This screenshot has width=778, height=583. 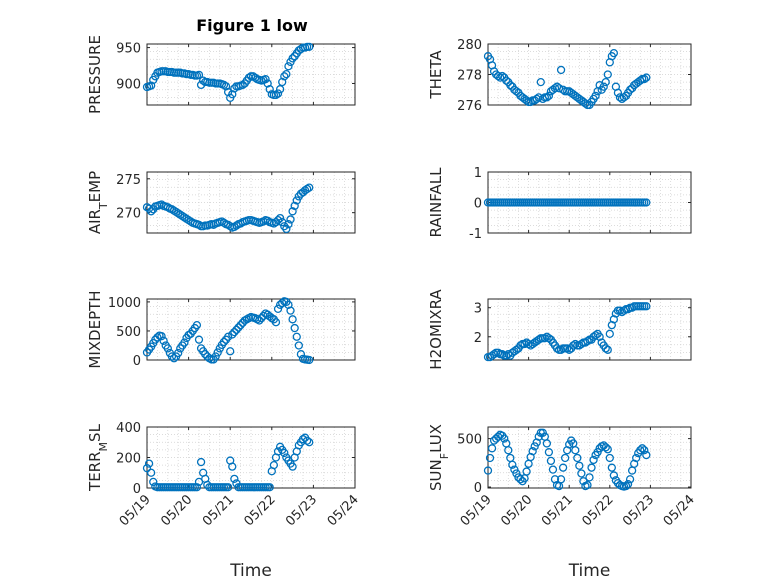 What do you see at coordinates (98, 202) in the screenshot?
I see `y-axis-label: AIRTEMP` at bounding box center [98, 202].